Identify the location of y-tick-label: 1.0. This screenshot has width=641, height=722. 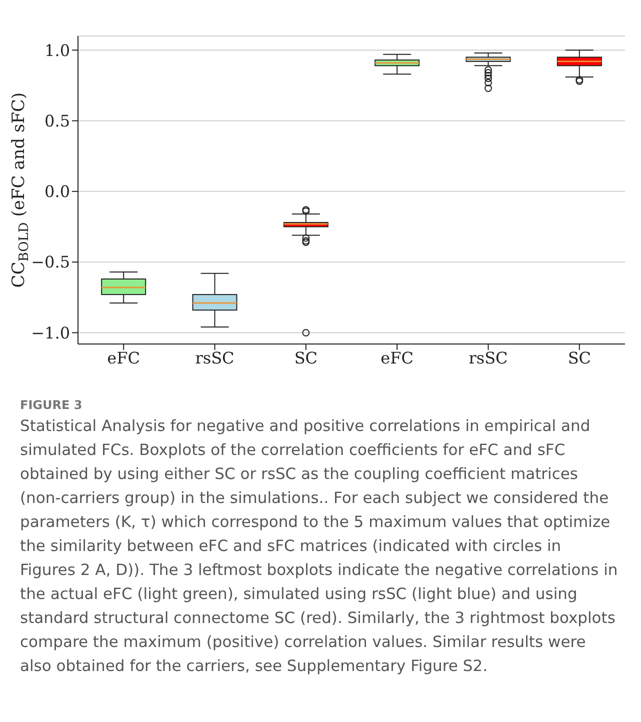
(57, 50).